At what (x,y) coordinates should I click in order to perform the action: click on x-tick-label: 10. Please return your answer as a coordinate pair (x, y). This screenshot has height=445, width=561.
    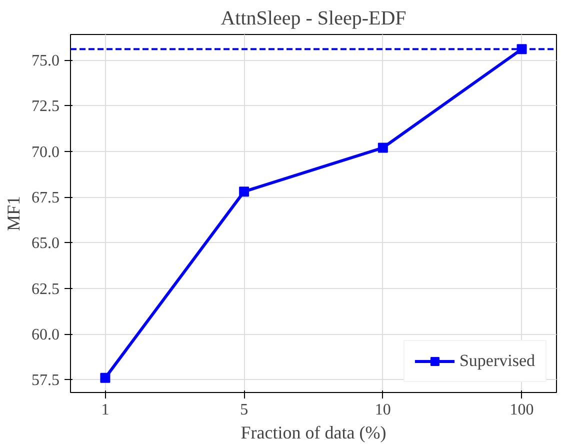
    Looking at the image, I should click on (382, 410).